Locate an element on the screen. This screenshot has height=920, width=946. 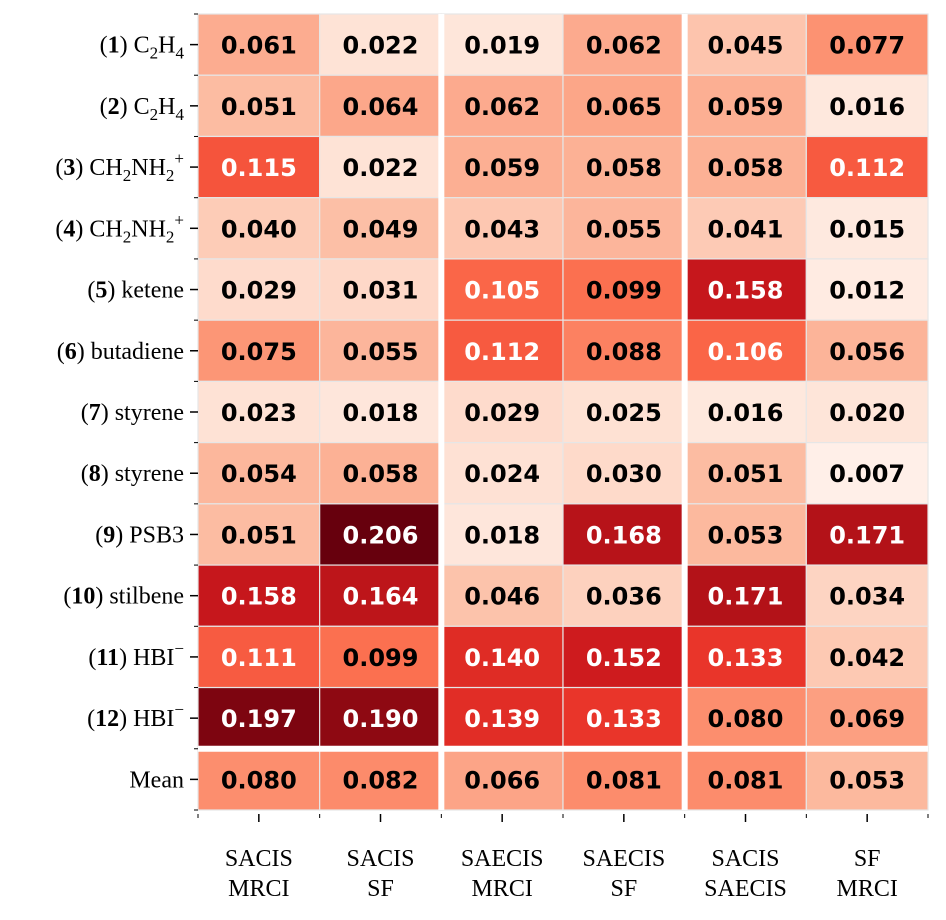
cell-value: 0.007 is located at coordinates (867, 474).